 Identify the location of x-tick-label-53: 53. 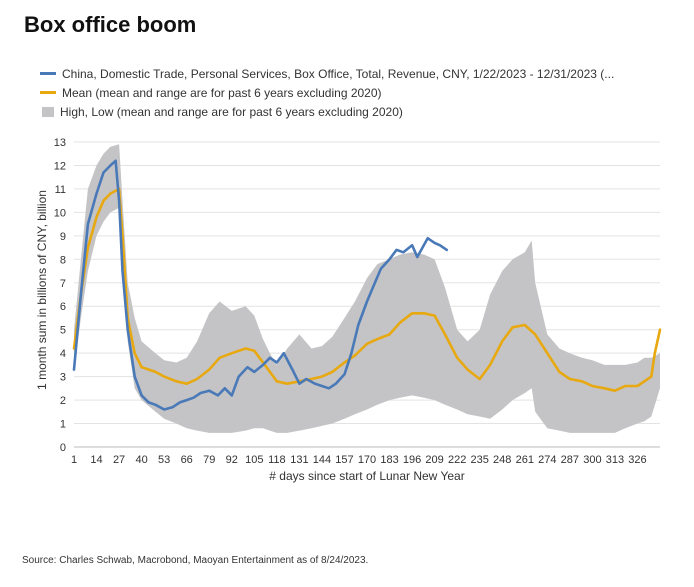
(164, 460).